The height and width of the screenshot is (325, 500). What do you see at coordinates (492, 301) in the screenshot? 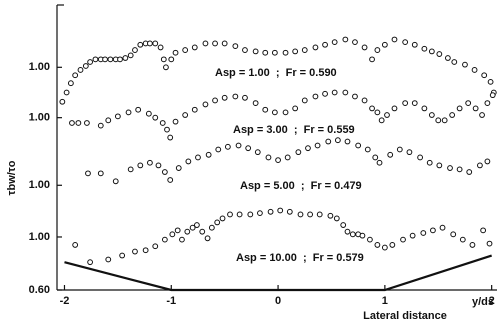
I see `x-tick-label: 2` at bounding box center [492, 301].